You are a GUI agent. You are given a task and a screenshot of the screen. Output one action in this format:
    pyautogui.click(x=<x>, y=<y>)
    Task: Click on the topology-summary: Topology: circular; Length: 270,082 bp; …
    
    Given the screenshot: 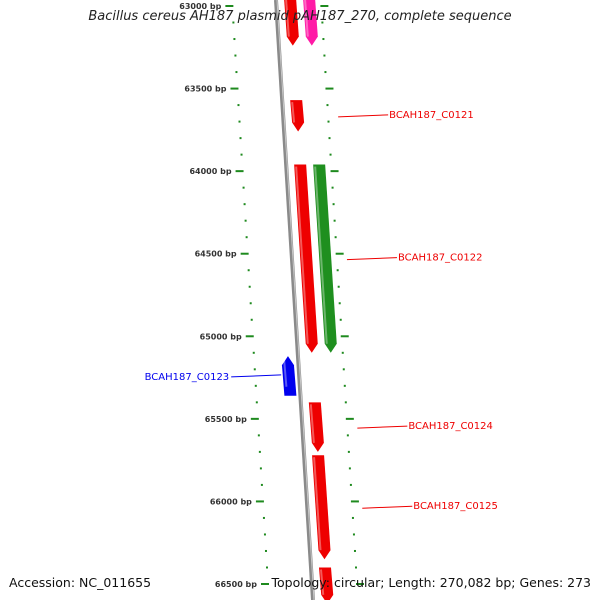 What is the action you would take?
    pyautogui.click(x=431, y=582)
    